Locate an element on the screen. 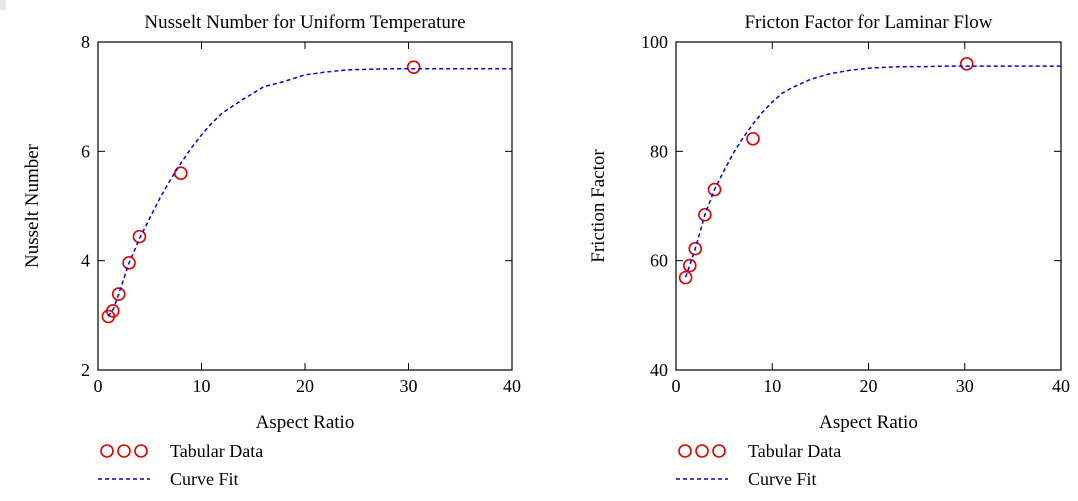 The height and width of the screenshot is (501, 1078). series-curve-fit-line is located at coordinates (872, 171).